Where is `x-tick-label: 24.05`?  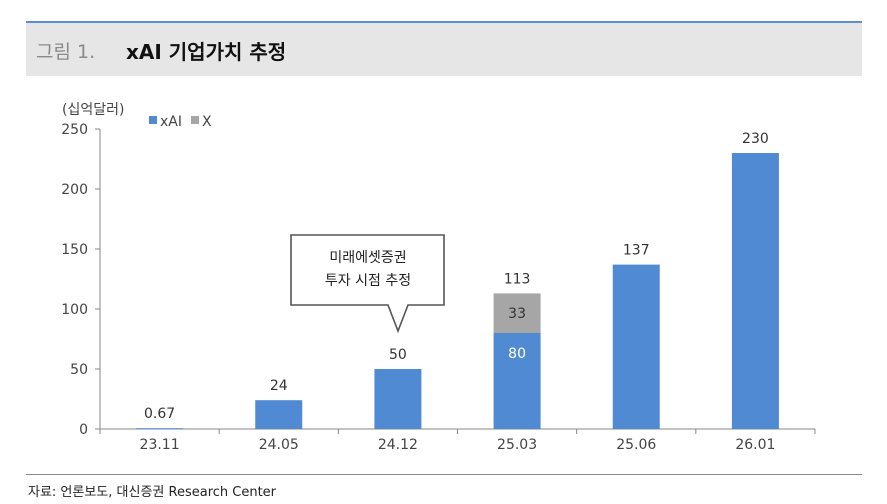
x-tick-label: 24.05 is located at coordinates (279, 445).